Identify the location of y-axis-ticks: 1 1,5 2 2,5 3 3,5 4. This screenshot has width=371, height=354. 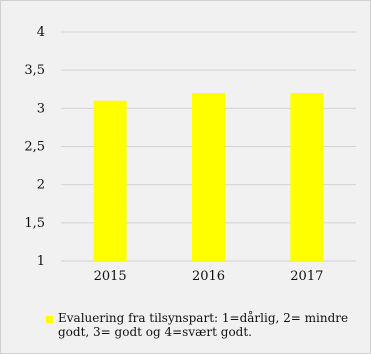
(34, 147).